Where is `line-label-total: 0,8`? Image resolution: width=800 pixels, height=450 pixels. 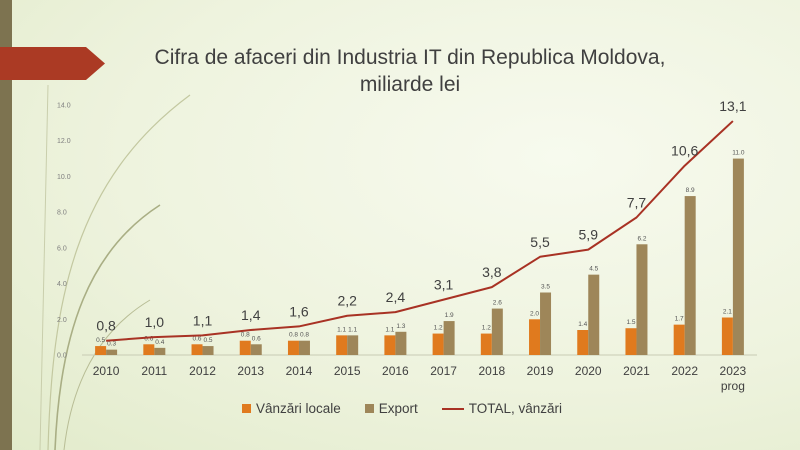 line-label-total: 0,8 is located at coordinates (106, 326).